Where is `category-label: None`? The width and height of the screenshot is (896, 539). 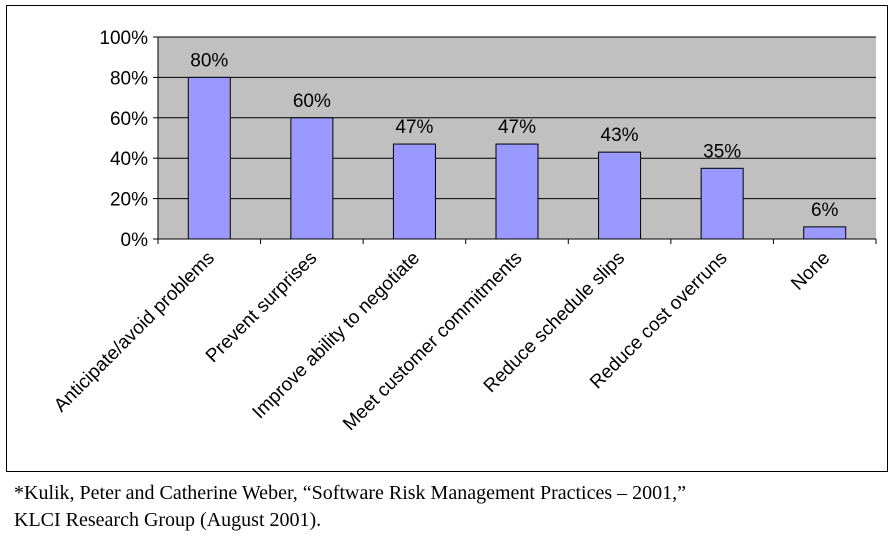 category-label: None is located at coordinates (810, 271).